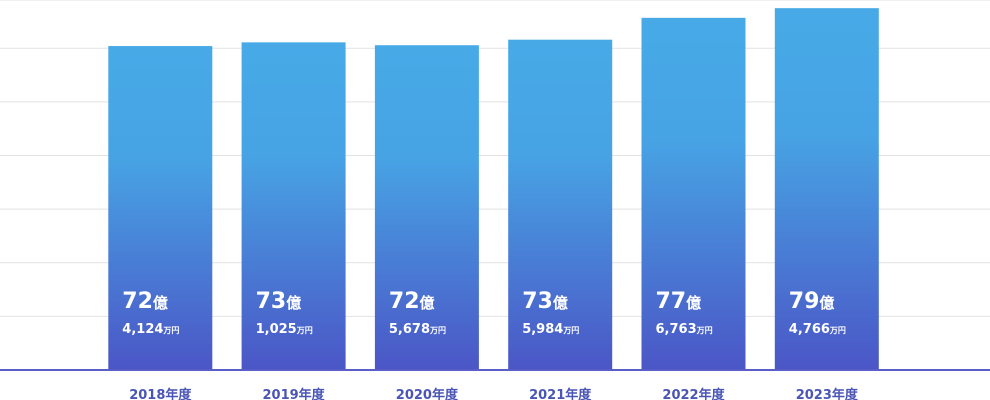  Describe the element at coordinates (827, 393) in the screenshot. I see `x-tick-label: 2023年度` at that location.